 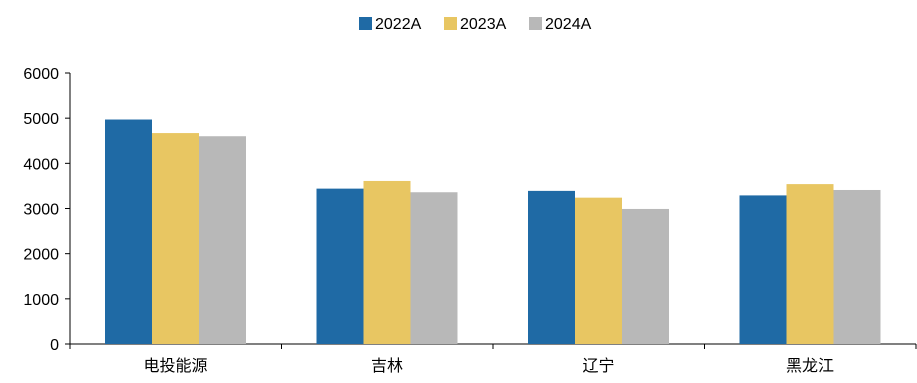 I want to click on legend: 2022A 2023A 2024A, so click(x=475, y=24).